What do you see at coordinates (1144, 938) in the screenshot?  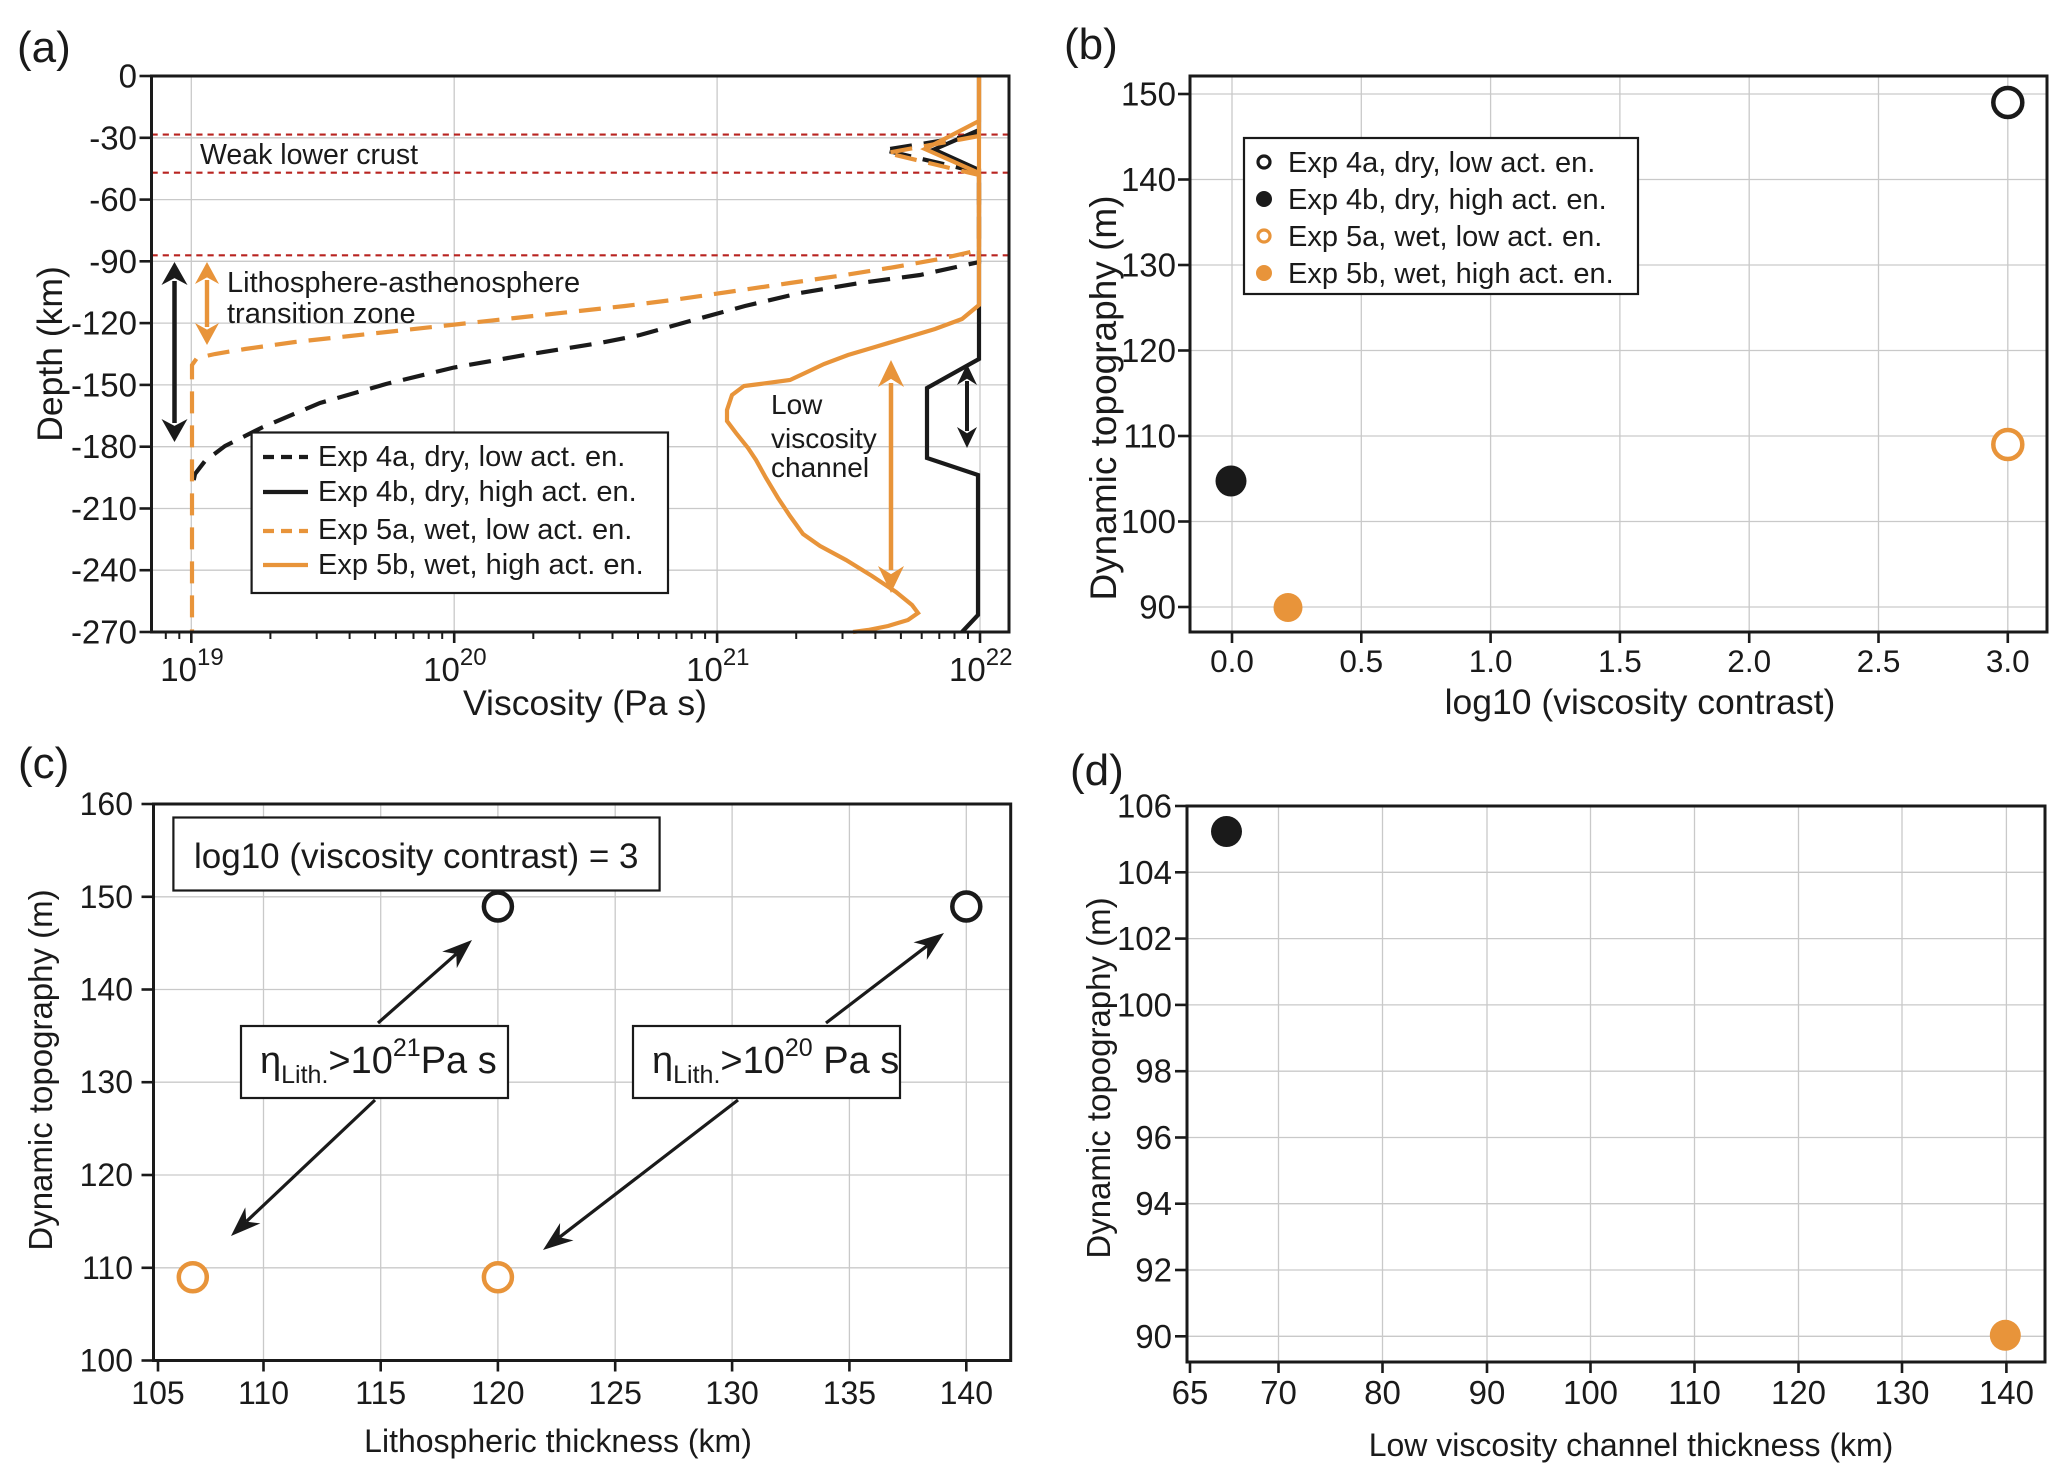 I see `svg-text: 102` at bounding box center [1144, 938].